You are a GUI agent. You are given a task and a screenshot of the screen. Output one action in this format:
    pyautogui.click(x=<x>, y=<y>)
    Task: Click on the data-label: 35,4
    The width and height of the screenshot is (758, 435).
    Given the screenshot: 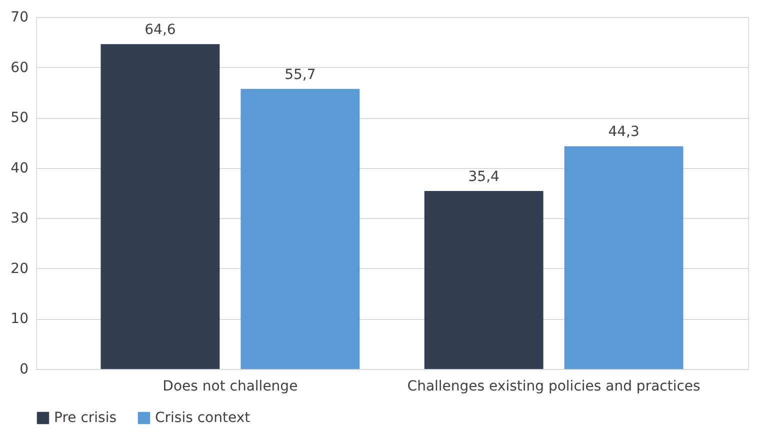 What is the action you would take?
    pyautogui.click(x=484, y=176)
    